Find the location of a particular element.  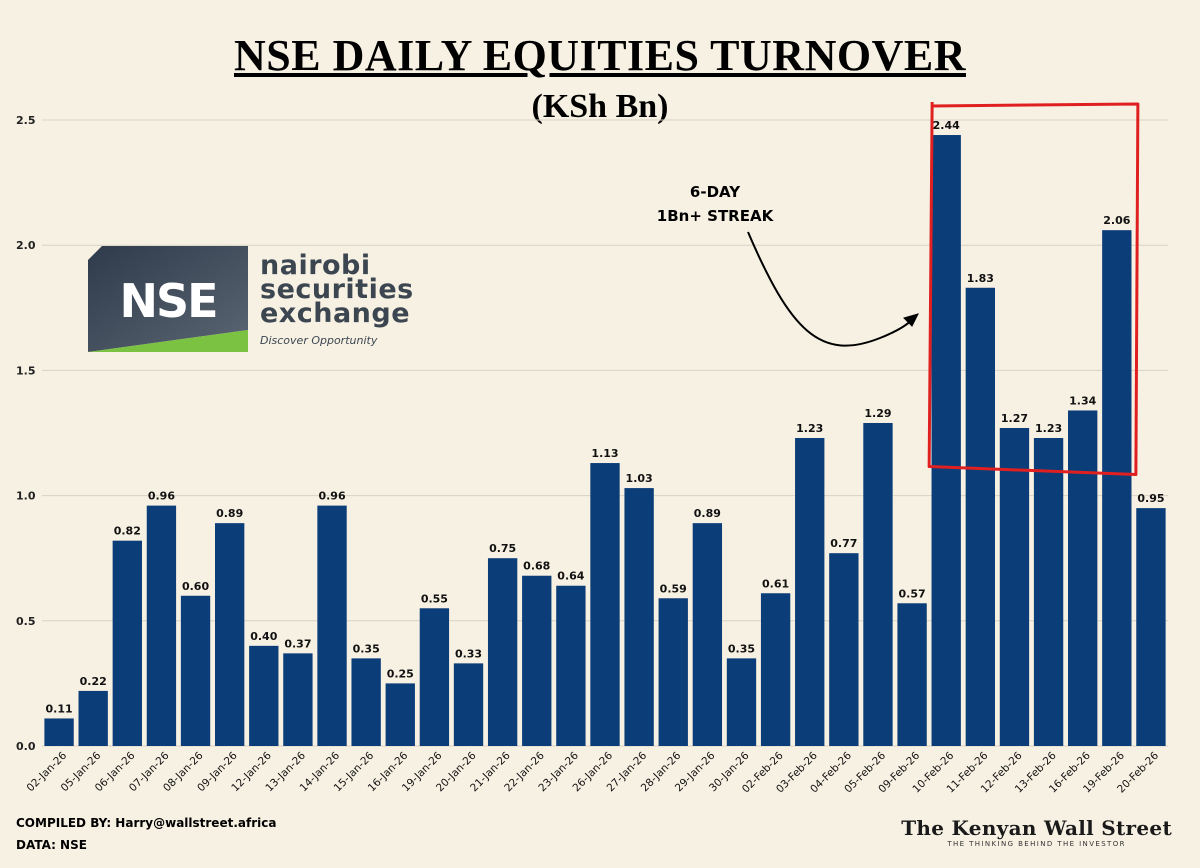

logo-tagline: Discover Opportunity is located at coordinates (319, 340).